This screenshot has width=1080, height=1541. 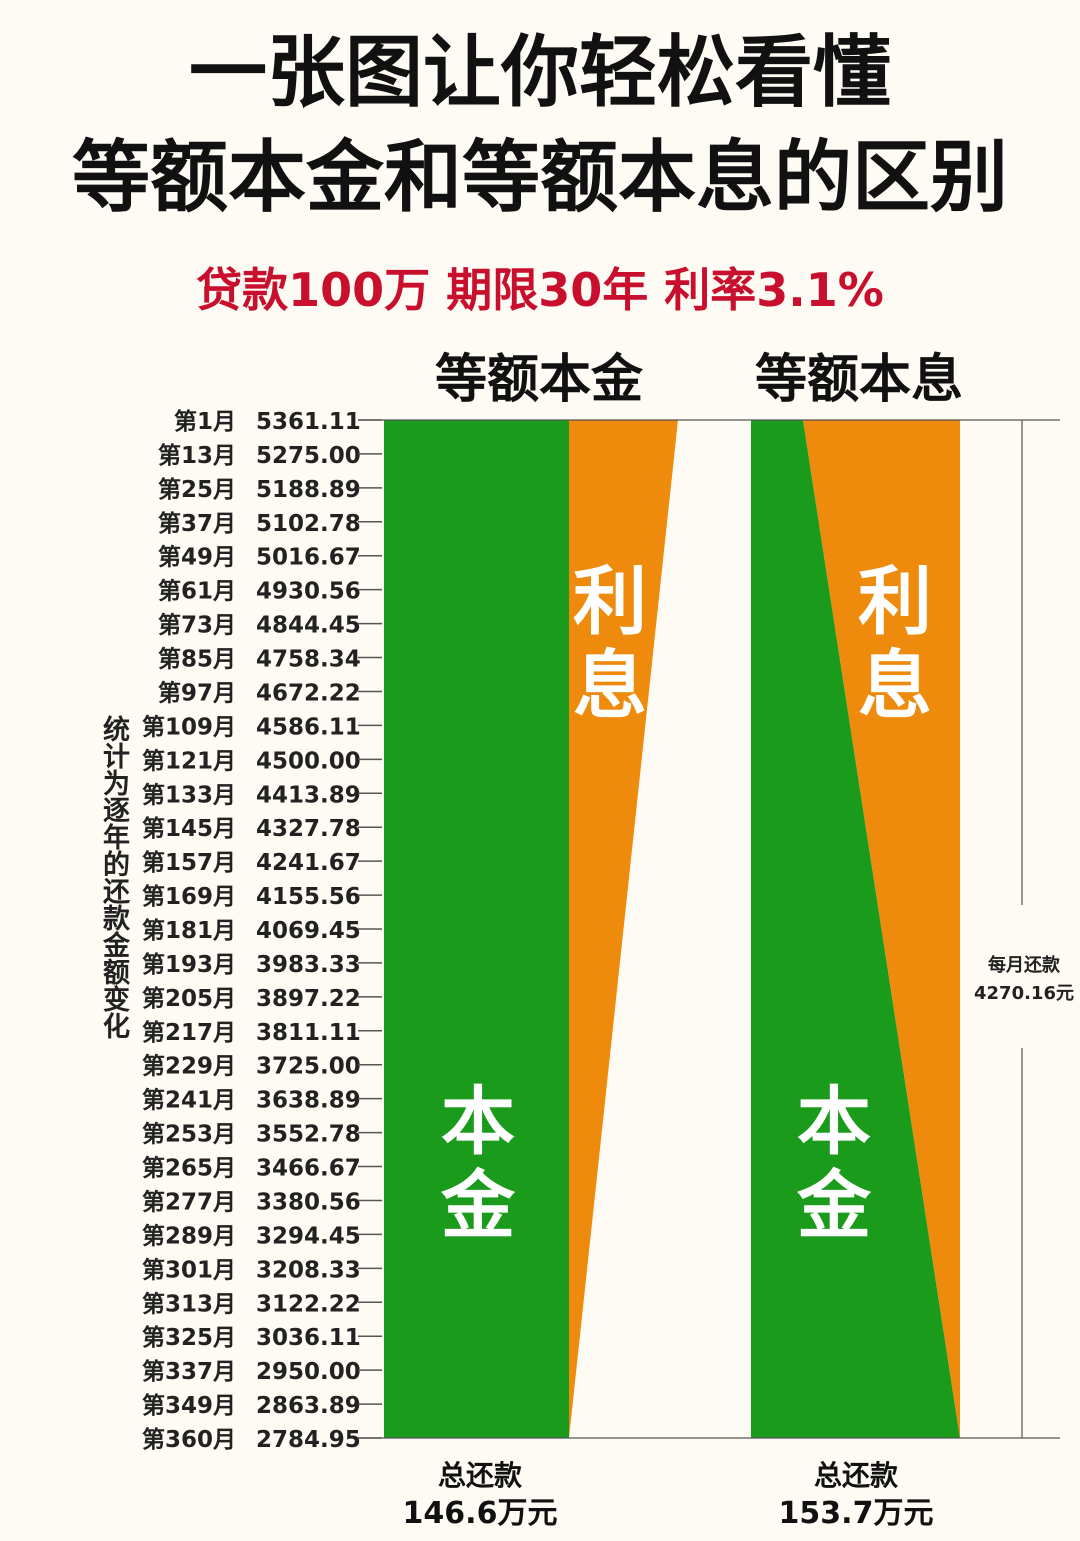 What do you see at coordinates (881, 929) in the screenshot?
I see `interest-area-equal-installment` at bounding box center [881, 929].